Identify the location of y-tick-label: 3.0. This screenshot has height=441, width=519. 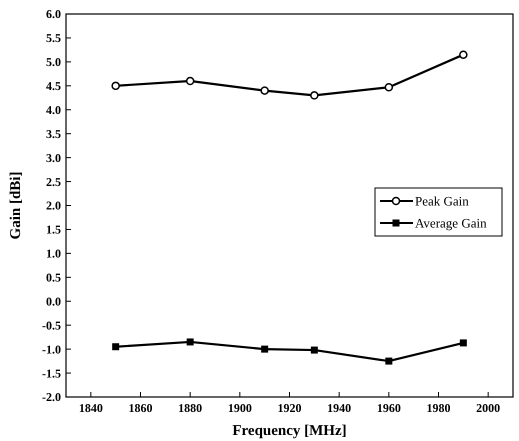
(53, 157).